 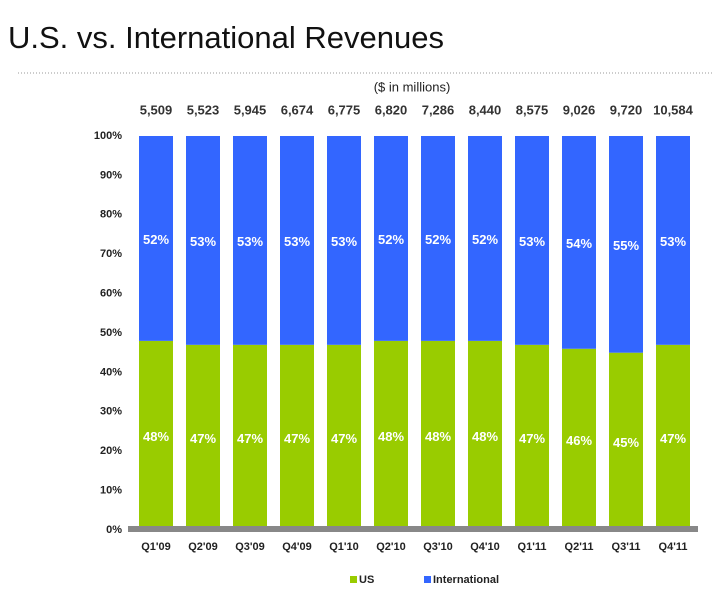 What do you see at coordinates (111, 215) in the screenshot?
I see `y-tick-label: 80%` at bounding box center [111, 215].